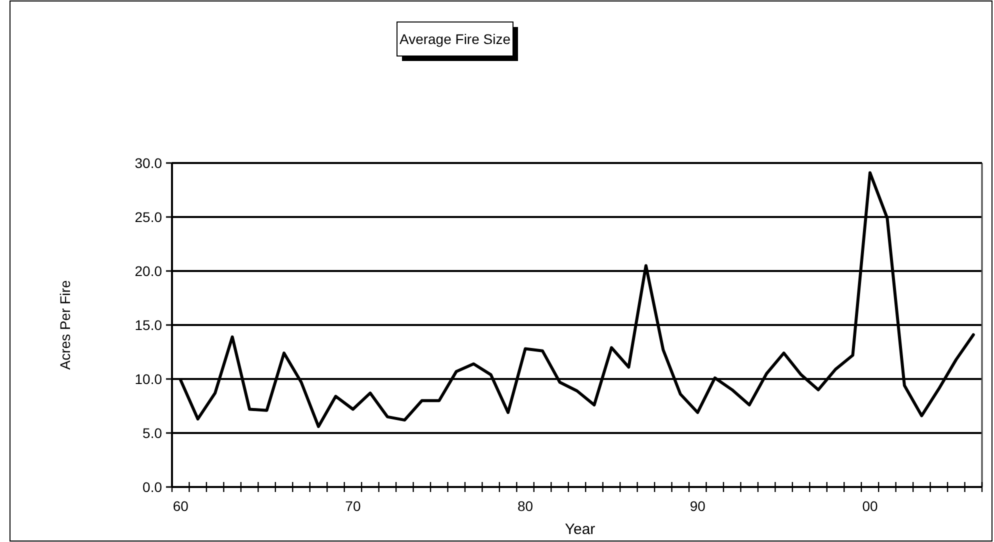 The height and width of the screenshot is (542, 994). I want to click on chart-title: Average Fire Size, so click(455, 39).